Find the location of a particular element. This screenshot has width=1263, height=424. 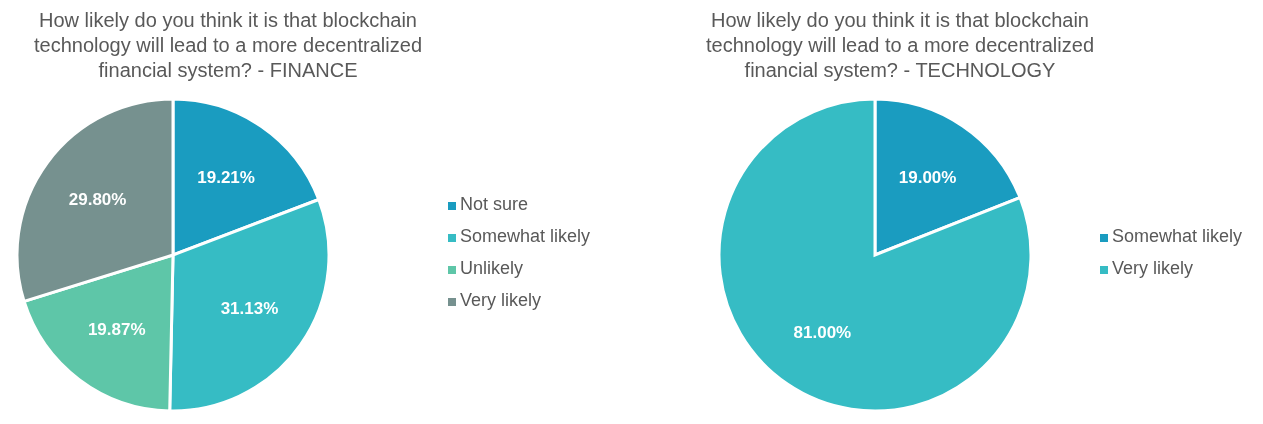

data-label: 19.87% is located at coordinates (116, 330).